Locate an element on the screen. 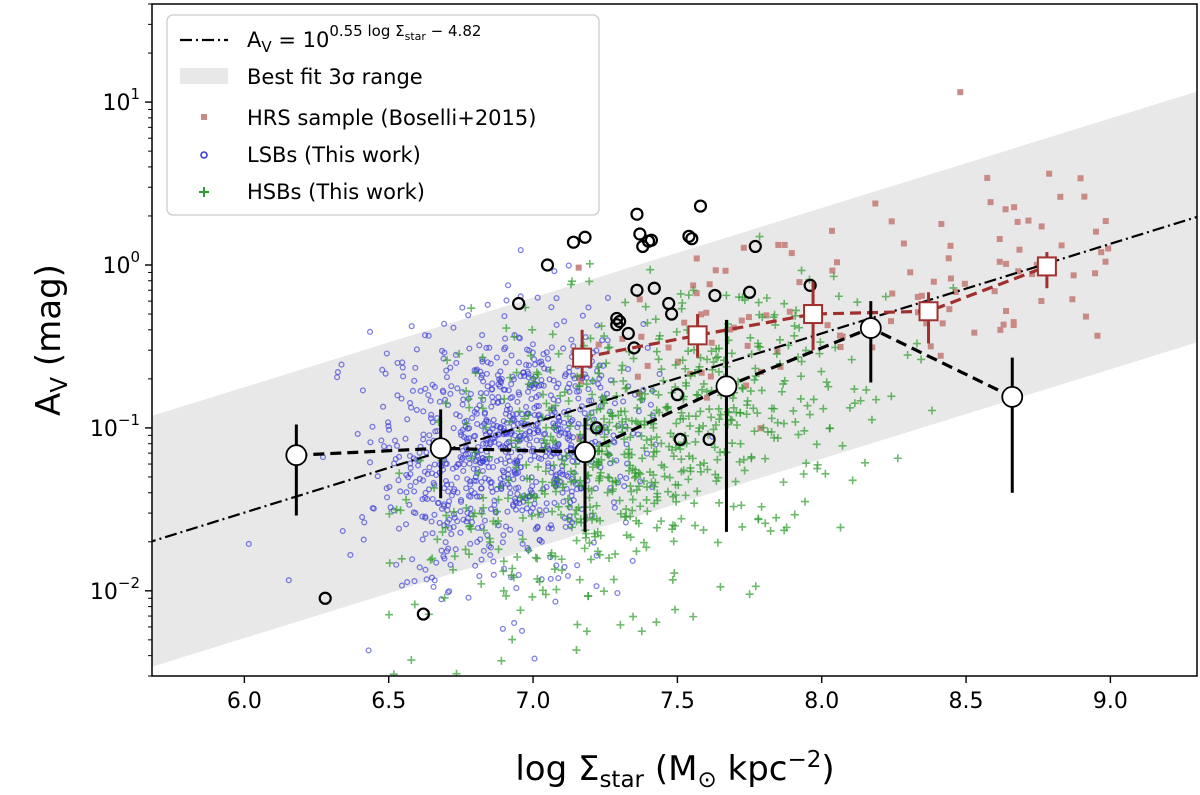 Image resolution: width=1200 pixels, height=795 pixels. lsb-binned-marker is located at coordinates (726, 386).